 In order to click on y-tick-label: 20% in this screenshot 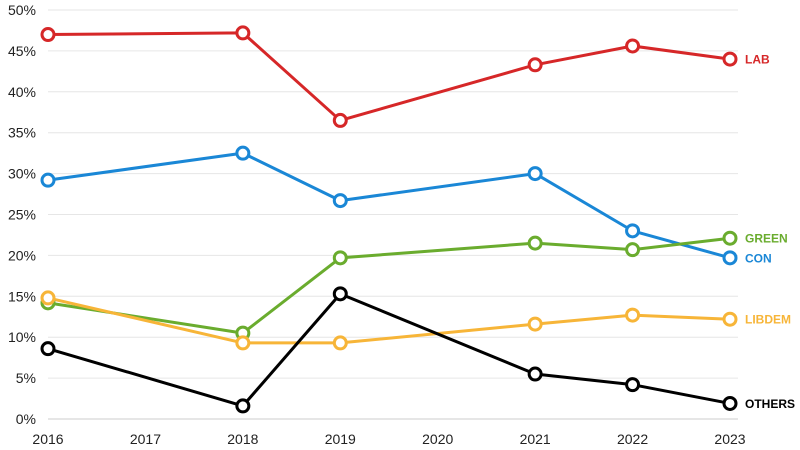, I will do `click(22, 255)`.